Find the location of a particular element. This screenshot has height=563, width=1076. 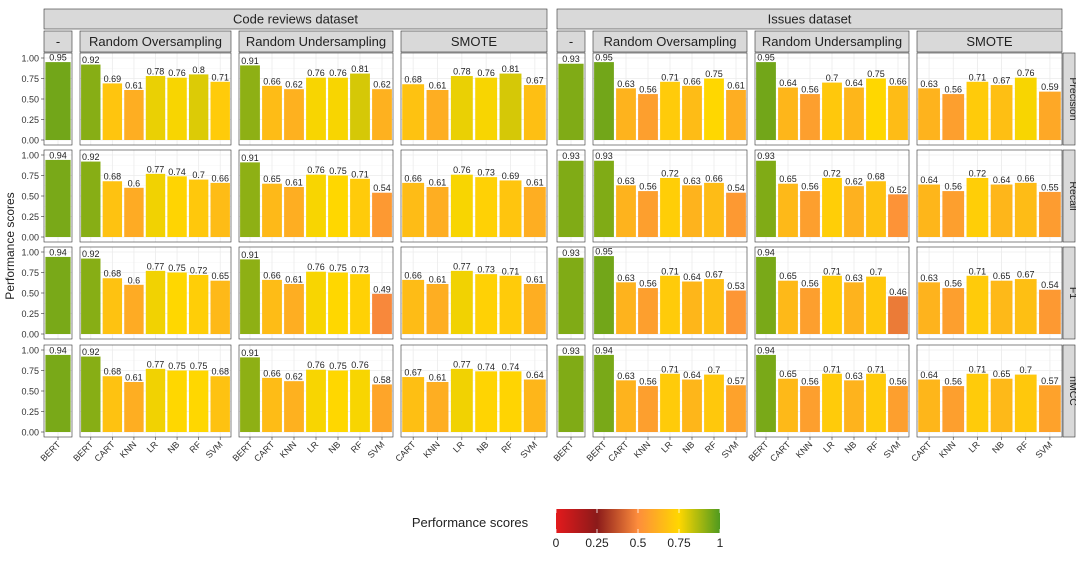

bar-value-label: 0.6 is located at coordinates (134, 280).